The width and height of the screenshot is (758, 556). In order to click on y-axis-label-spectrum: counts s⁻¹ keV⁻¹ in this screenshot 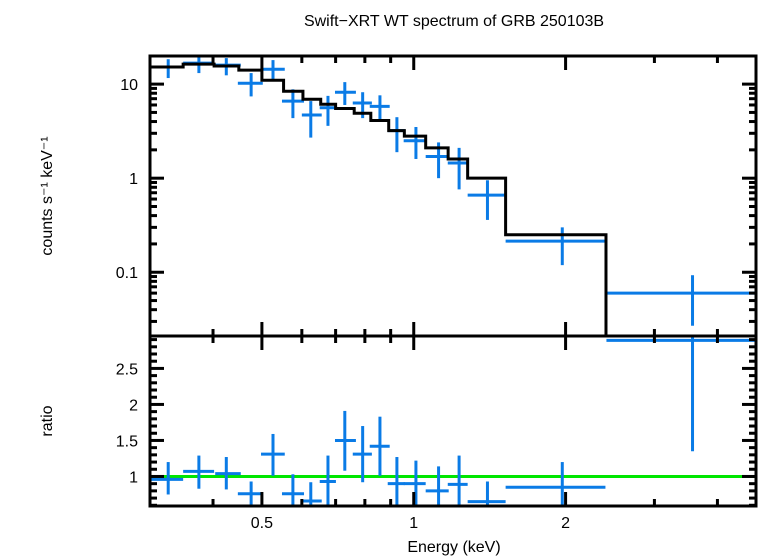, I will do `click(47, 195)`.